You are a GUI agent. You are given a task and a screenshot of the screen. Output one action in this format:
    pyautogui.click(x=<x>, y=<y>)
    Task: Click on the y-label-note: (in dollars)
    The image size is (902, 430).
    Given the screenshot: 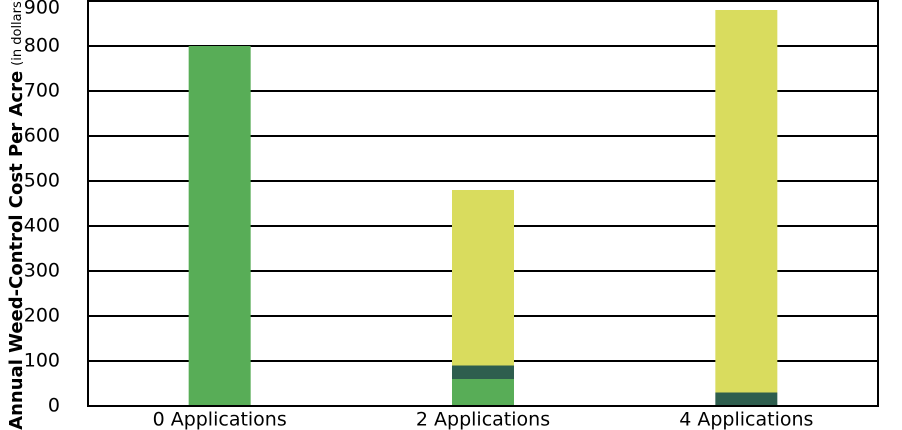 What is the action you would take?
    pyautogui.click(x=17, y=33)
    